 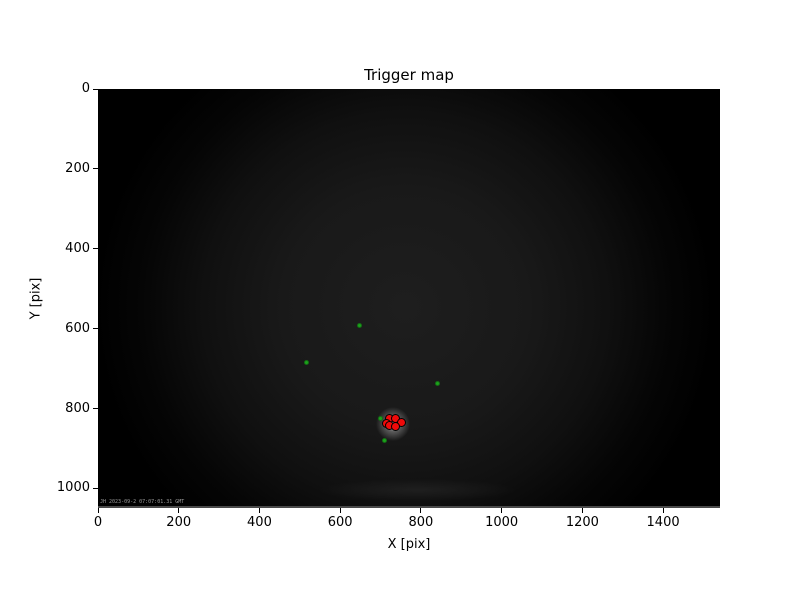 I want to click on chart-title: Trigger map, so click(x=409, y=75).